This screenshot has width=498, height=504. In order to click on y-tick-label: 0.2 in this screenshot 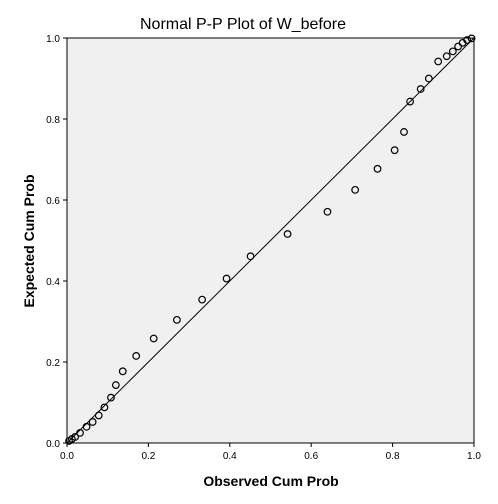, I will do `click(53, 363)`.